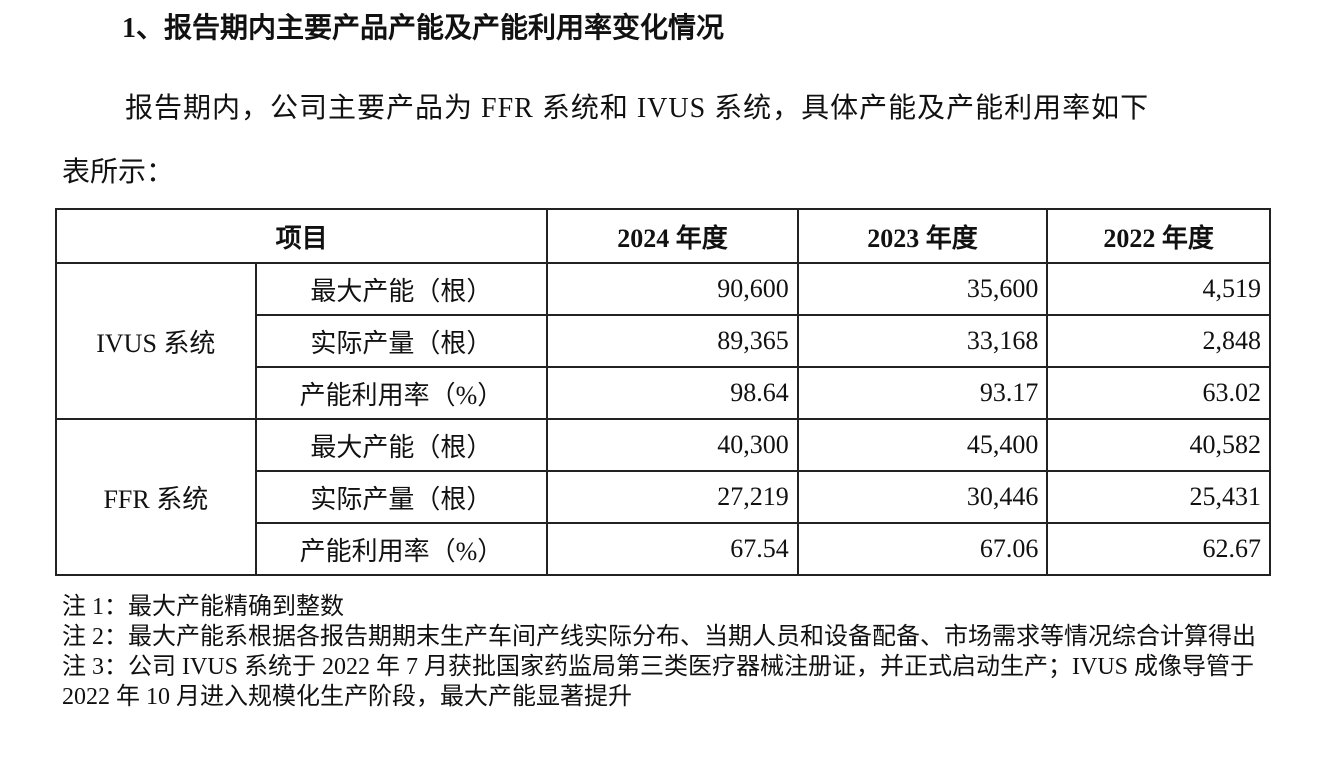 The height and width of the screenshot is (778, 1326). What do you see at coordinates (156, 497) in the screenshot?
I see `product-group-label: FFR 系统` at bounding box center [156, 497].